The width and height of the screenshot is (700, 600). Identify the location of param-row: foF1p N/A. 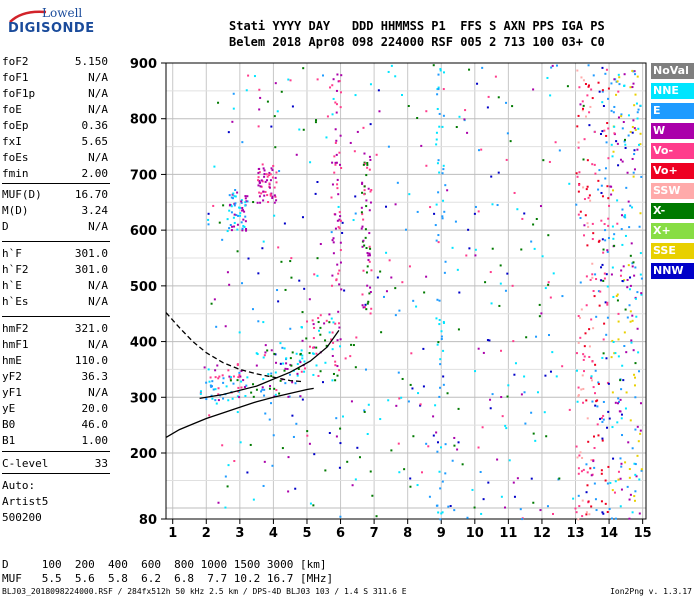
(55, 95).